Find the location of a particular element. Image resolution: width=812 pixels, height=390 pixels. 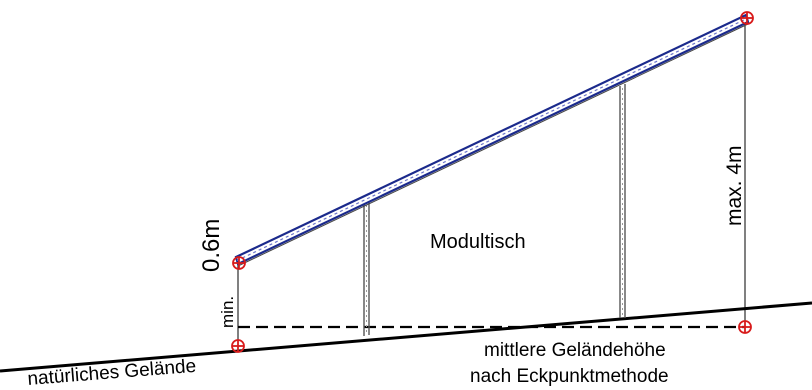

corner-marker-high-panel is located at coordinates (747, 18).